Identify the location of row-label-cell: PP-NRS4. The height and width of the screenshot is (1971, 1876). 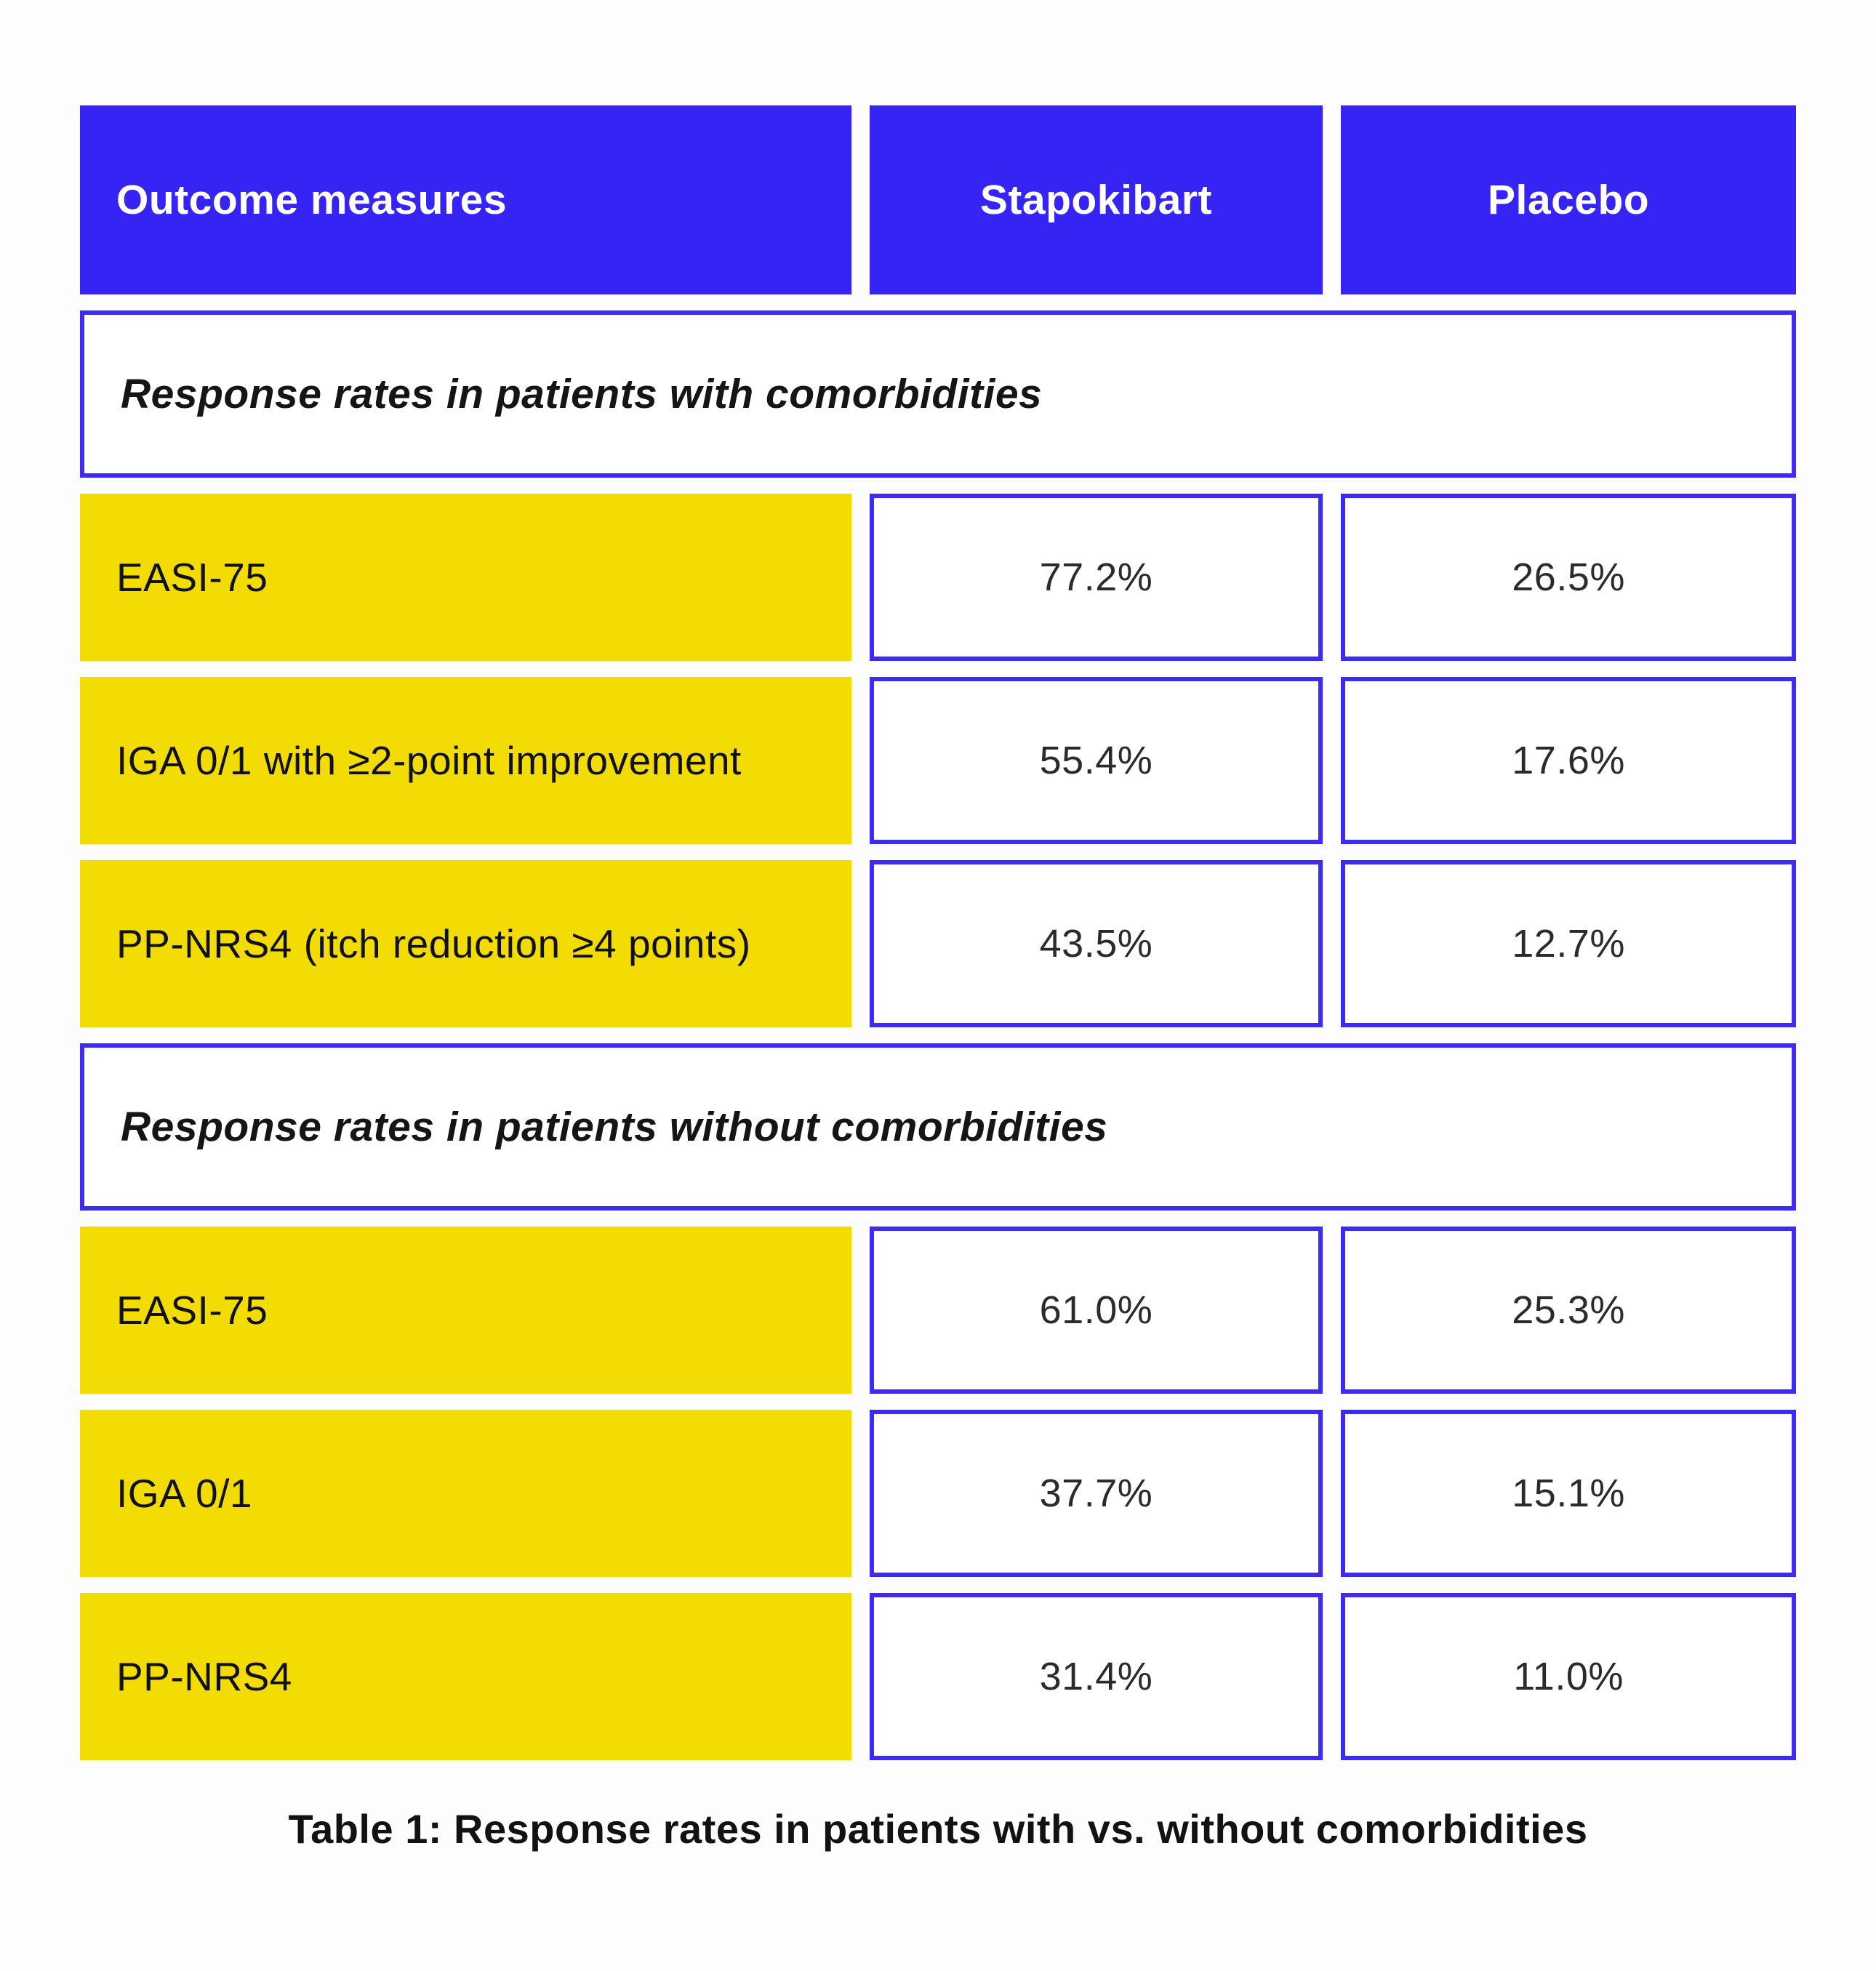
(465, 1677).